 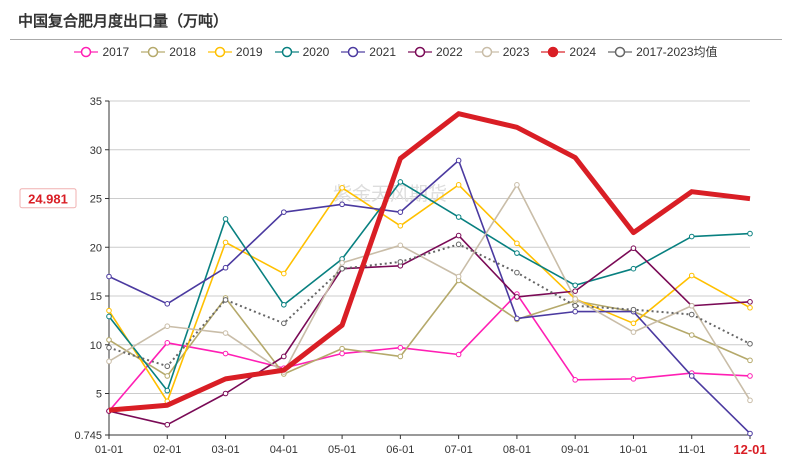 I want to click on y-tick-label: 35, so click(x=96, y=102).